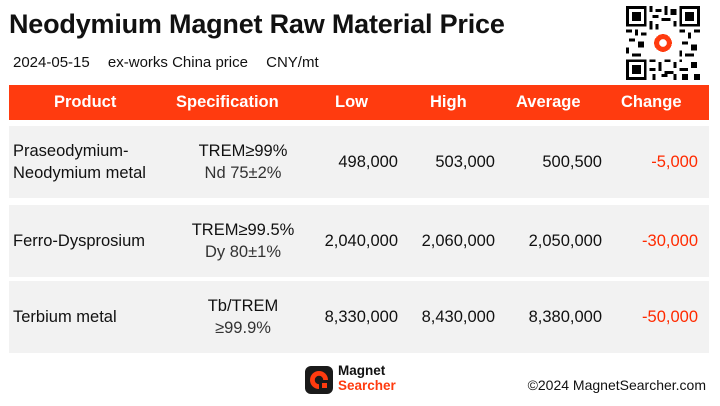 The width and height of the screenshot is (720, 406). Describe the element at coordinates (458, 316) in the screenshot. I see `high-price: 8,430,000` at that location.